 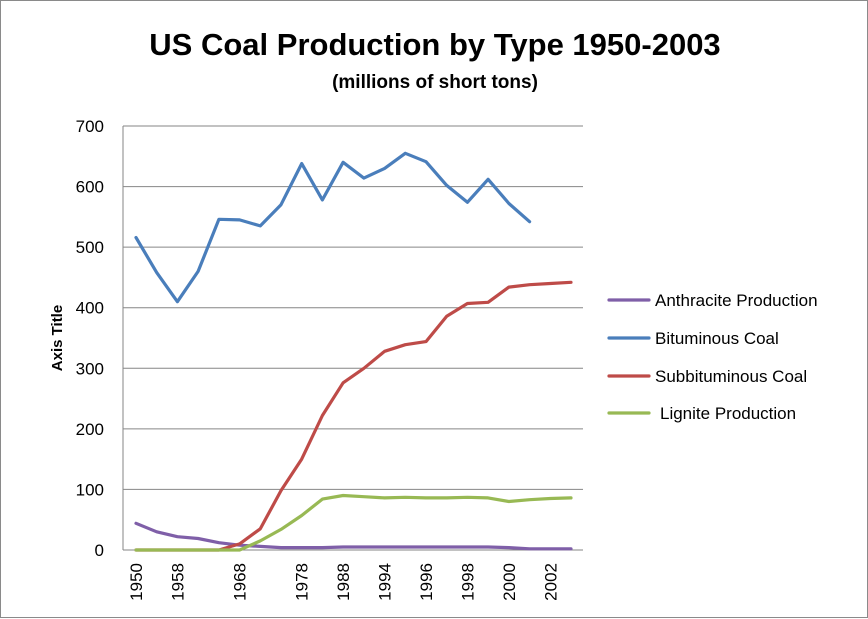 I want to click on y-tick-label: 700, so click(x=90, y=126).